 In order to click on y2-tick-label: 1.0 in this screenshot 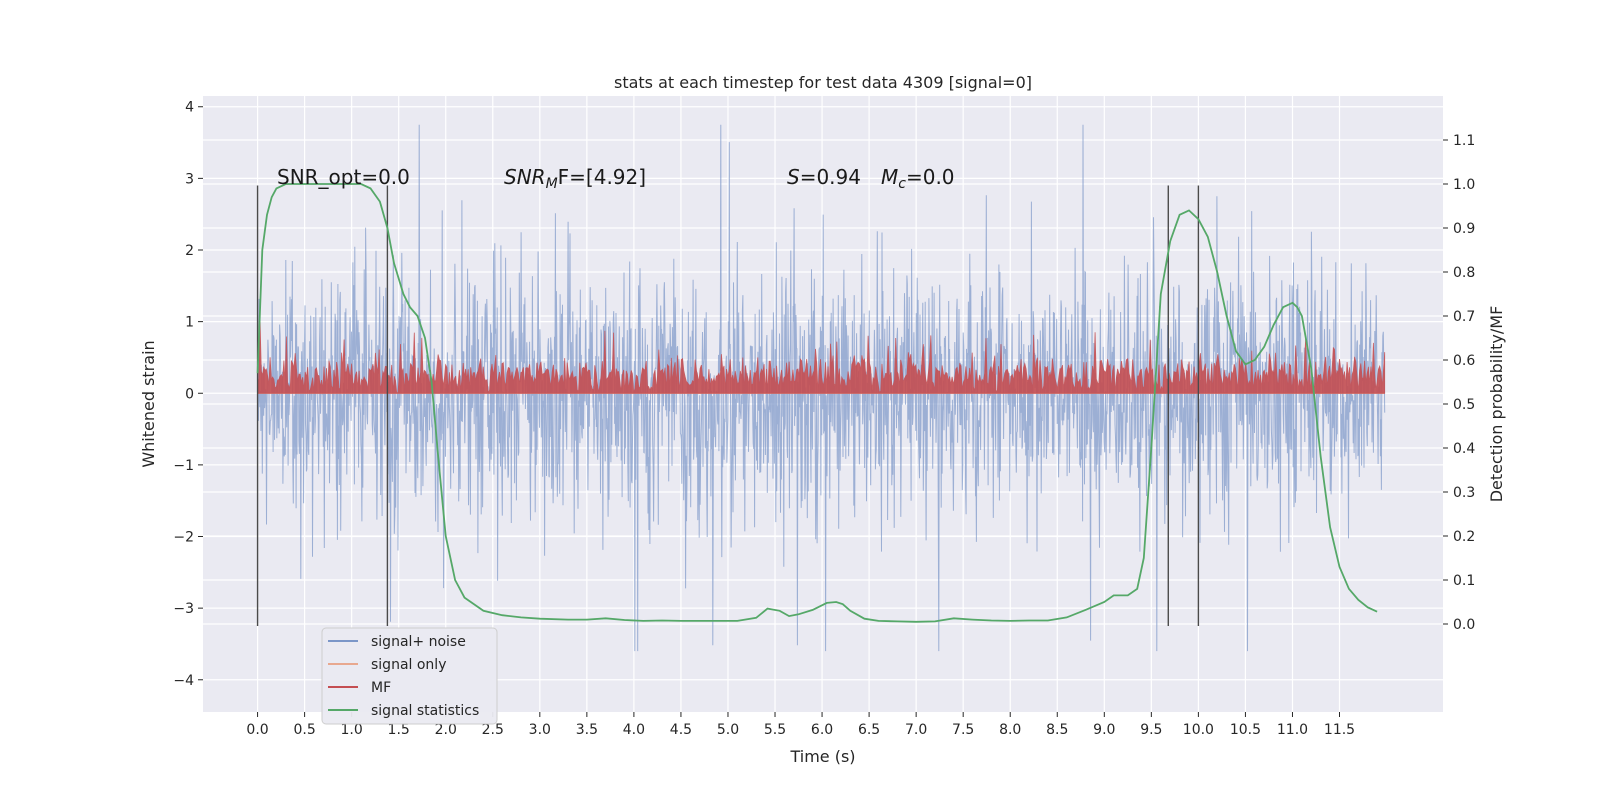, I will do `click(1464, 185)`.